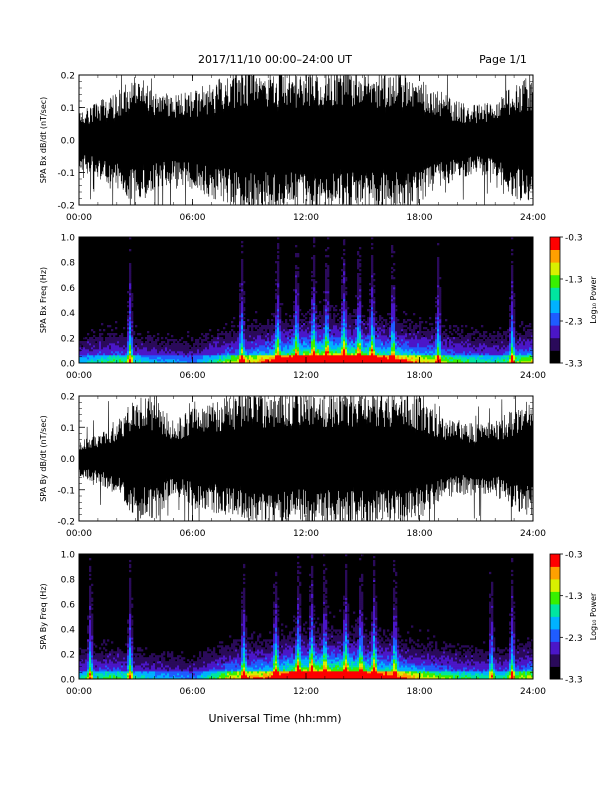 This screenshot has width=612, height=792. I want to click on x-axis-title: Universal Time (hh:mm), so click(275, 718).